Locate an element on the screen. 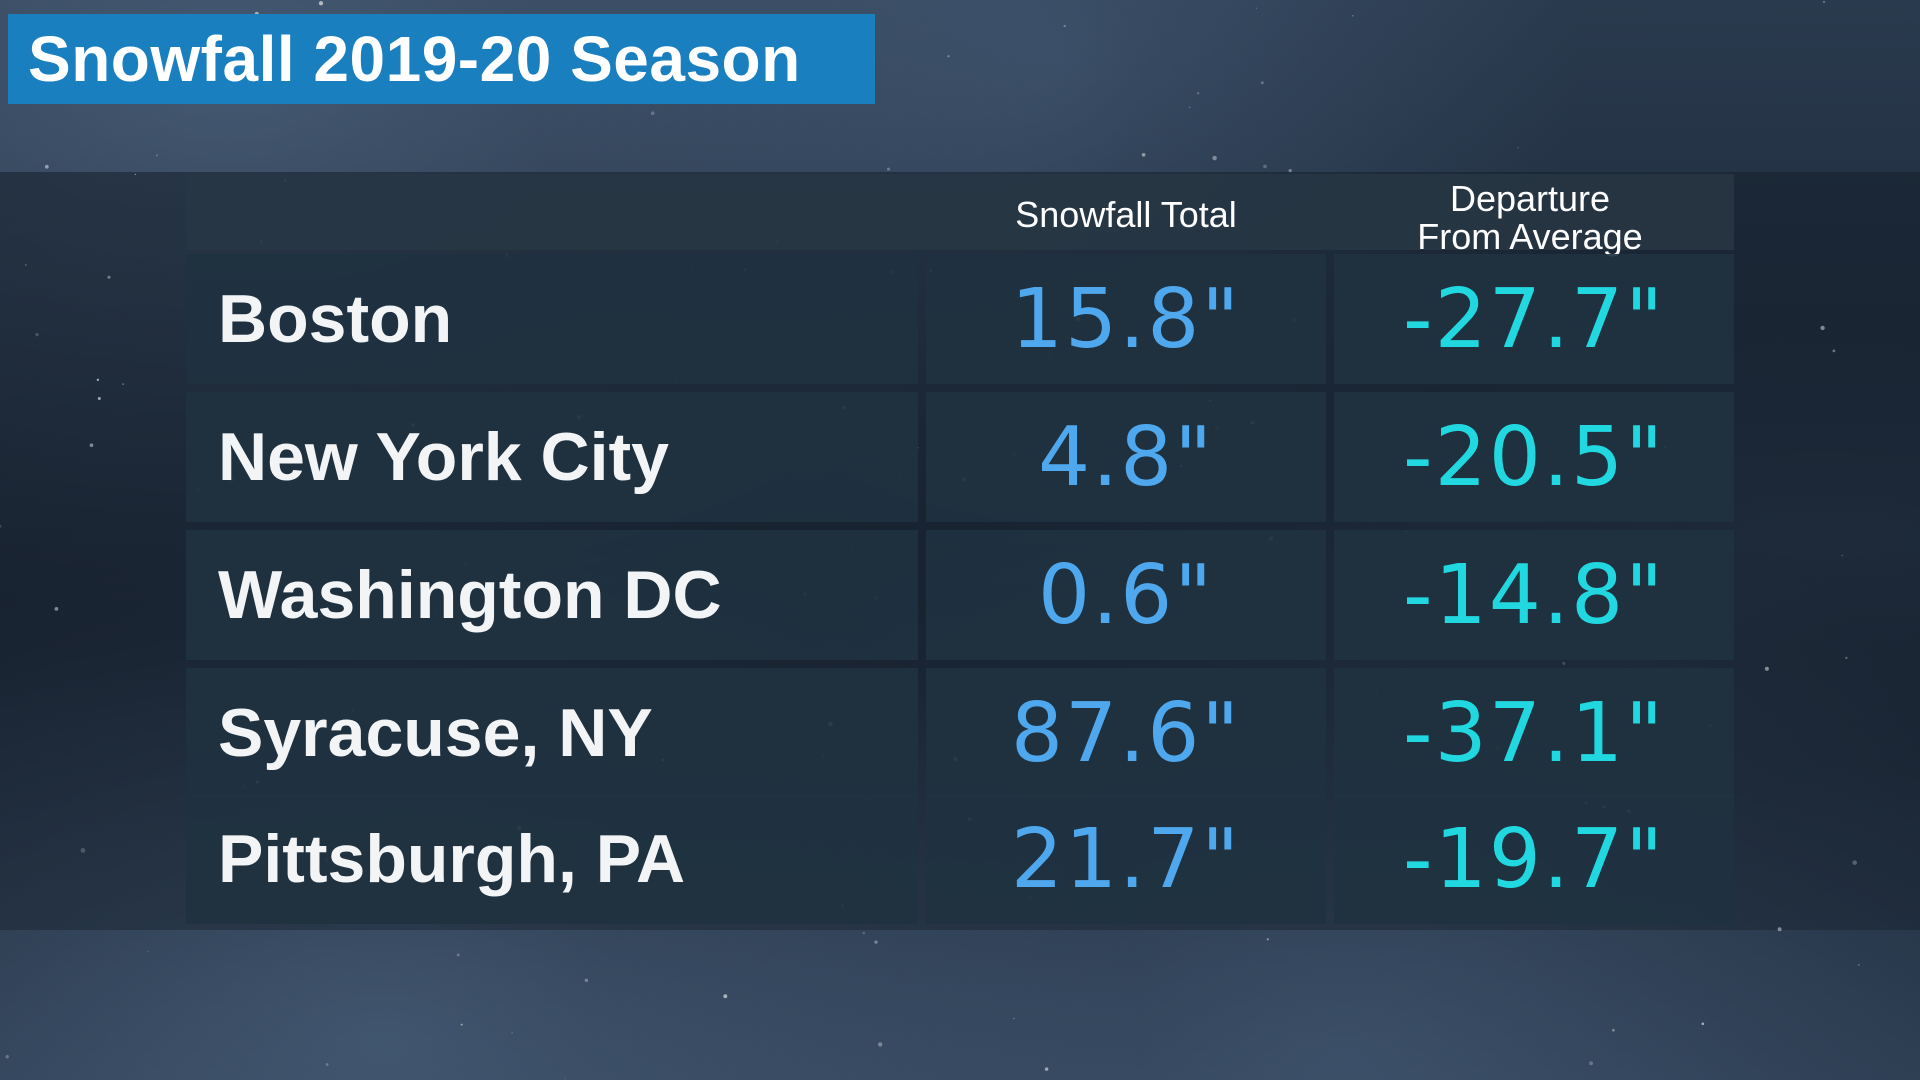  city-name: Washington DC is located at coordinates (470, 595).